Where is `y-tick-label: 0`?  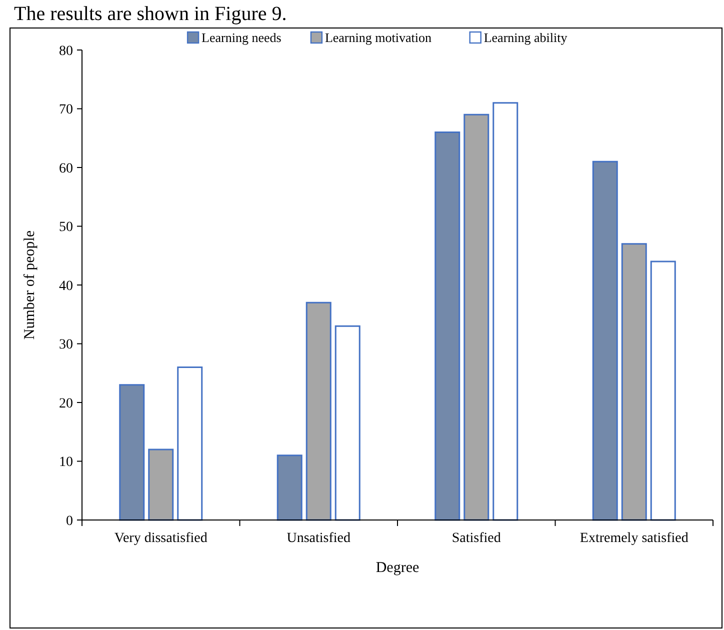
y-tick-label: 0 is located at coordinates (69, 521).